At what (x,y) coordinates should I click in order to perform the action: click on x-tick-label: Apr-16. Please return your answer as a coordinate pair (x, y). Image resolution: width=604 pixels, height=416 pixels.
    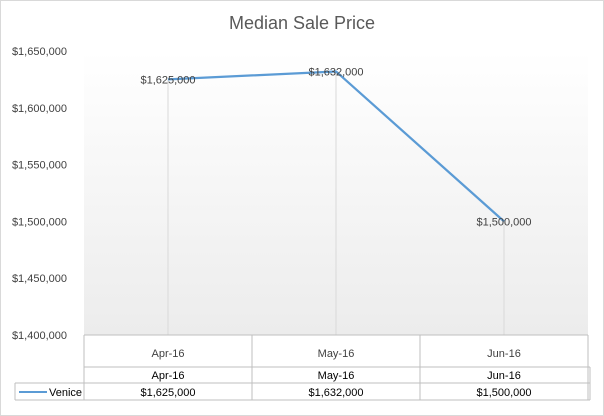
    Looking at the image, I should click on (167, 354).